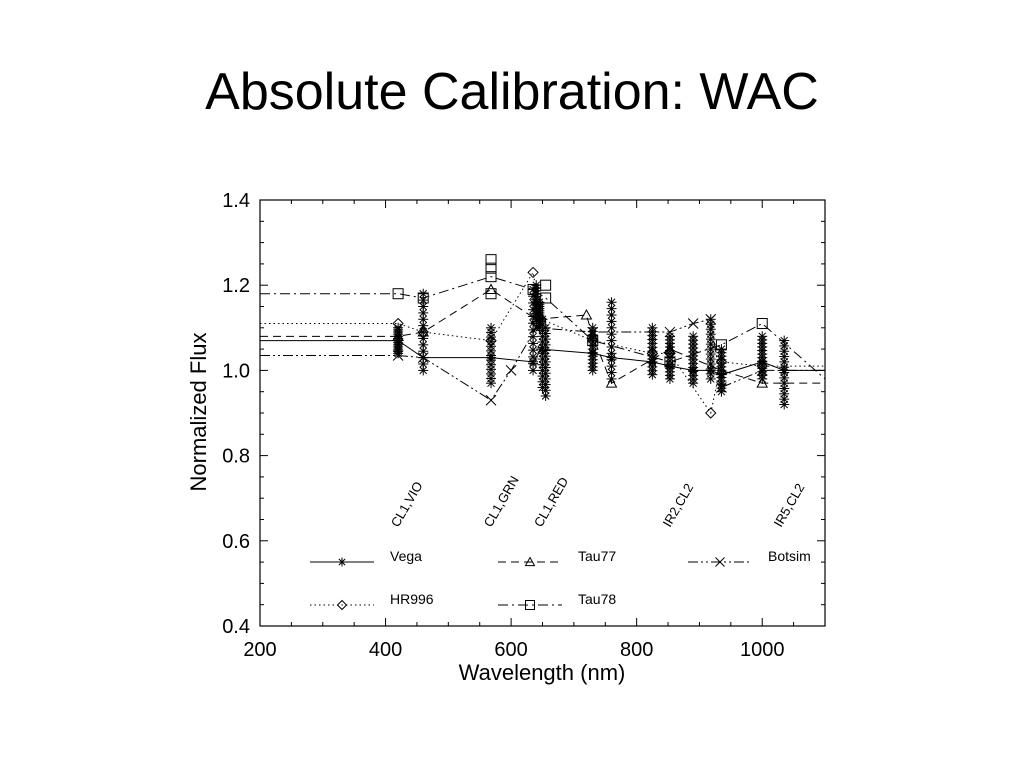 The image size is (1024, 768). I want to click on slide-title: Absolute Calibration: WAC, so click(512, 92).